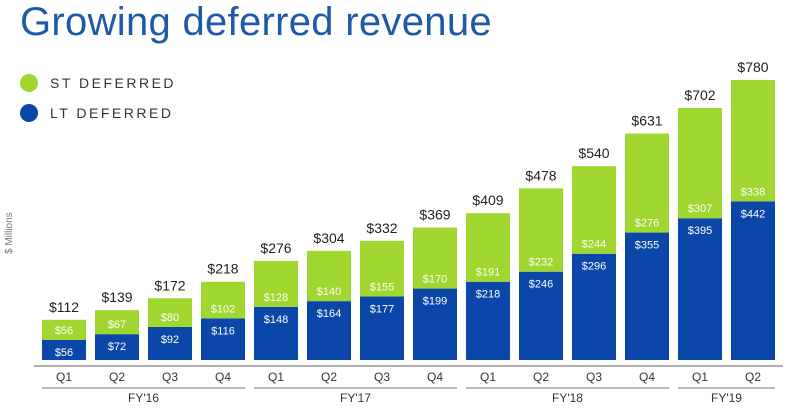  I want to click on data-label-st: $56, so click(64, 331).